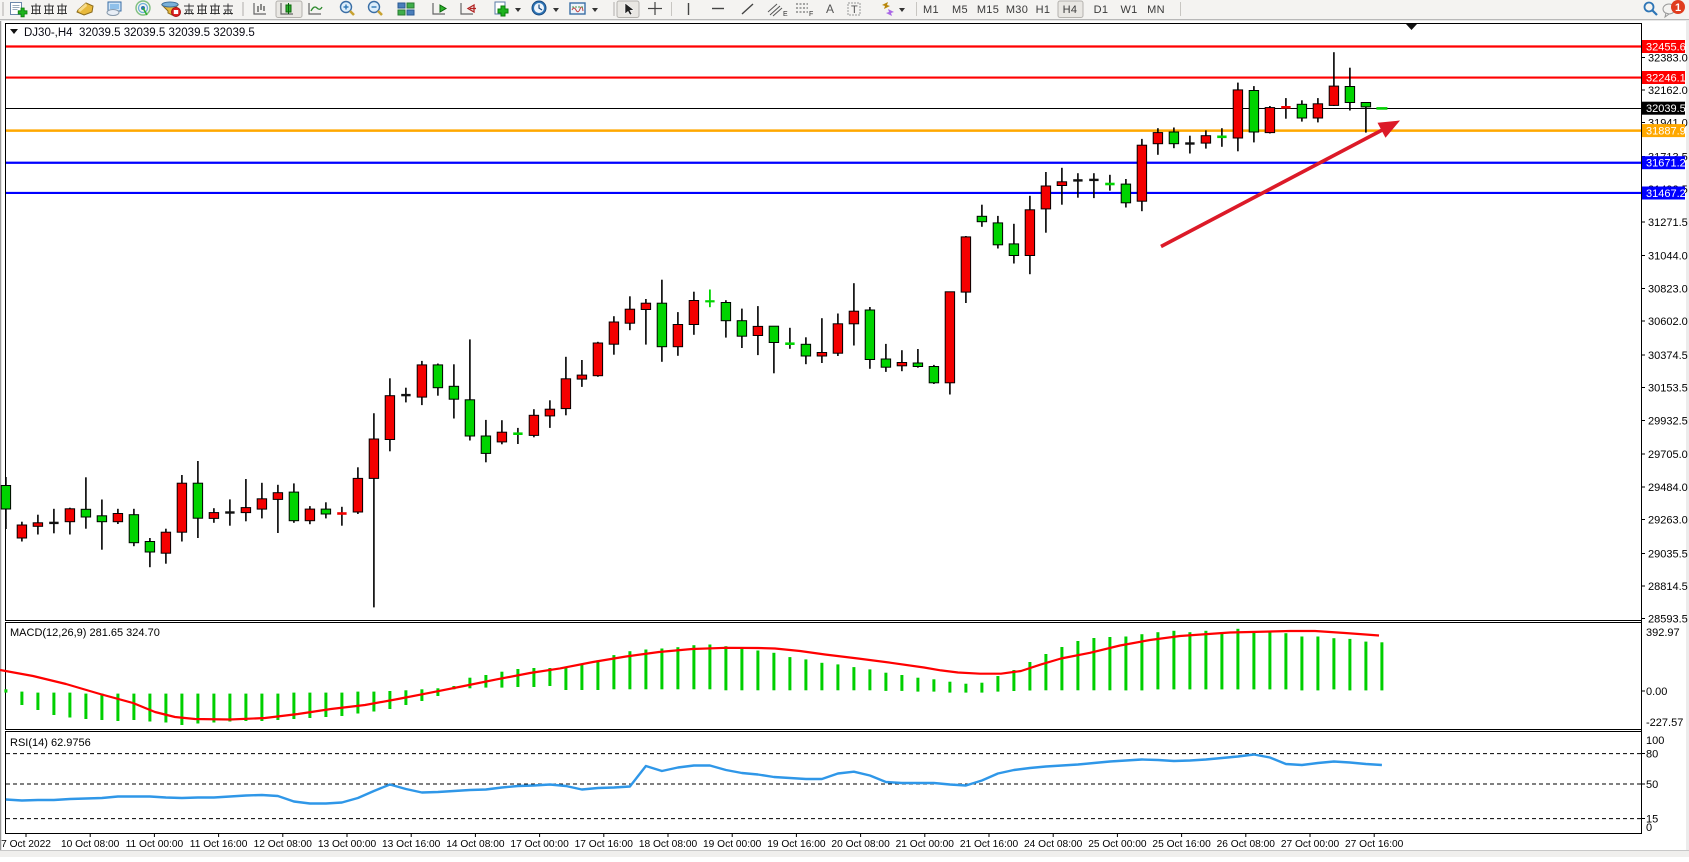 The image size is (1689, 862). Describe the element at coordinates (155, 844) in the screenshot. I see `svg-text: 11 Oct 00:00` at that location.